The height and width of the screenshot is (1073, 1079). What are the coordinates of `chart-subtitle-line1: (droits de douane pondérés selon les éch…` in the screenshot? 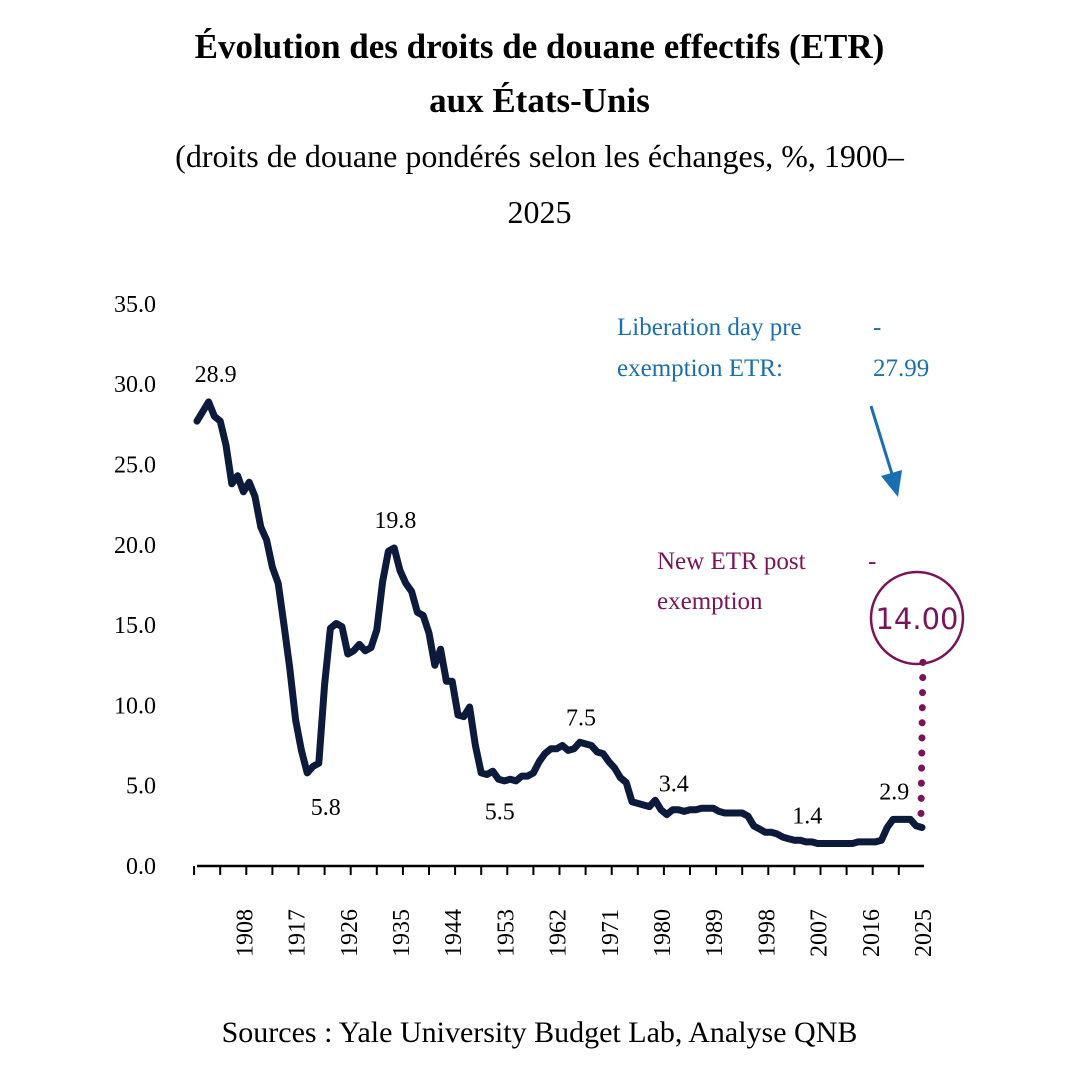 It's located at (539, 156).